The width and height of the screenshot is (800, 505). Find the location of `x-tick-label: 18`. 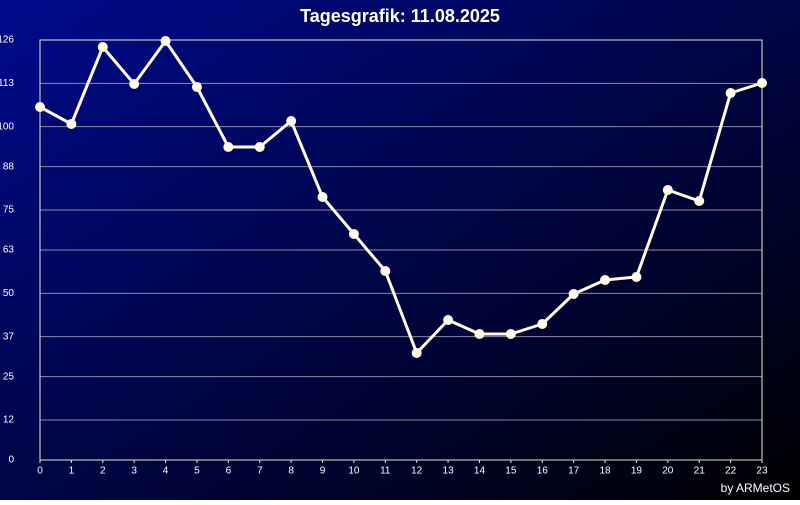

x-tick-label: 18 is located at coordinates (605, 471).